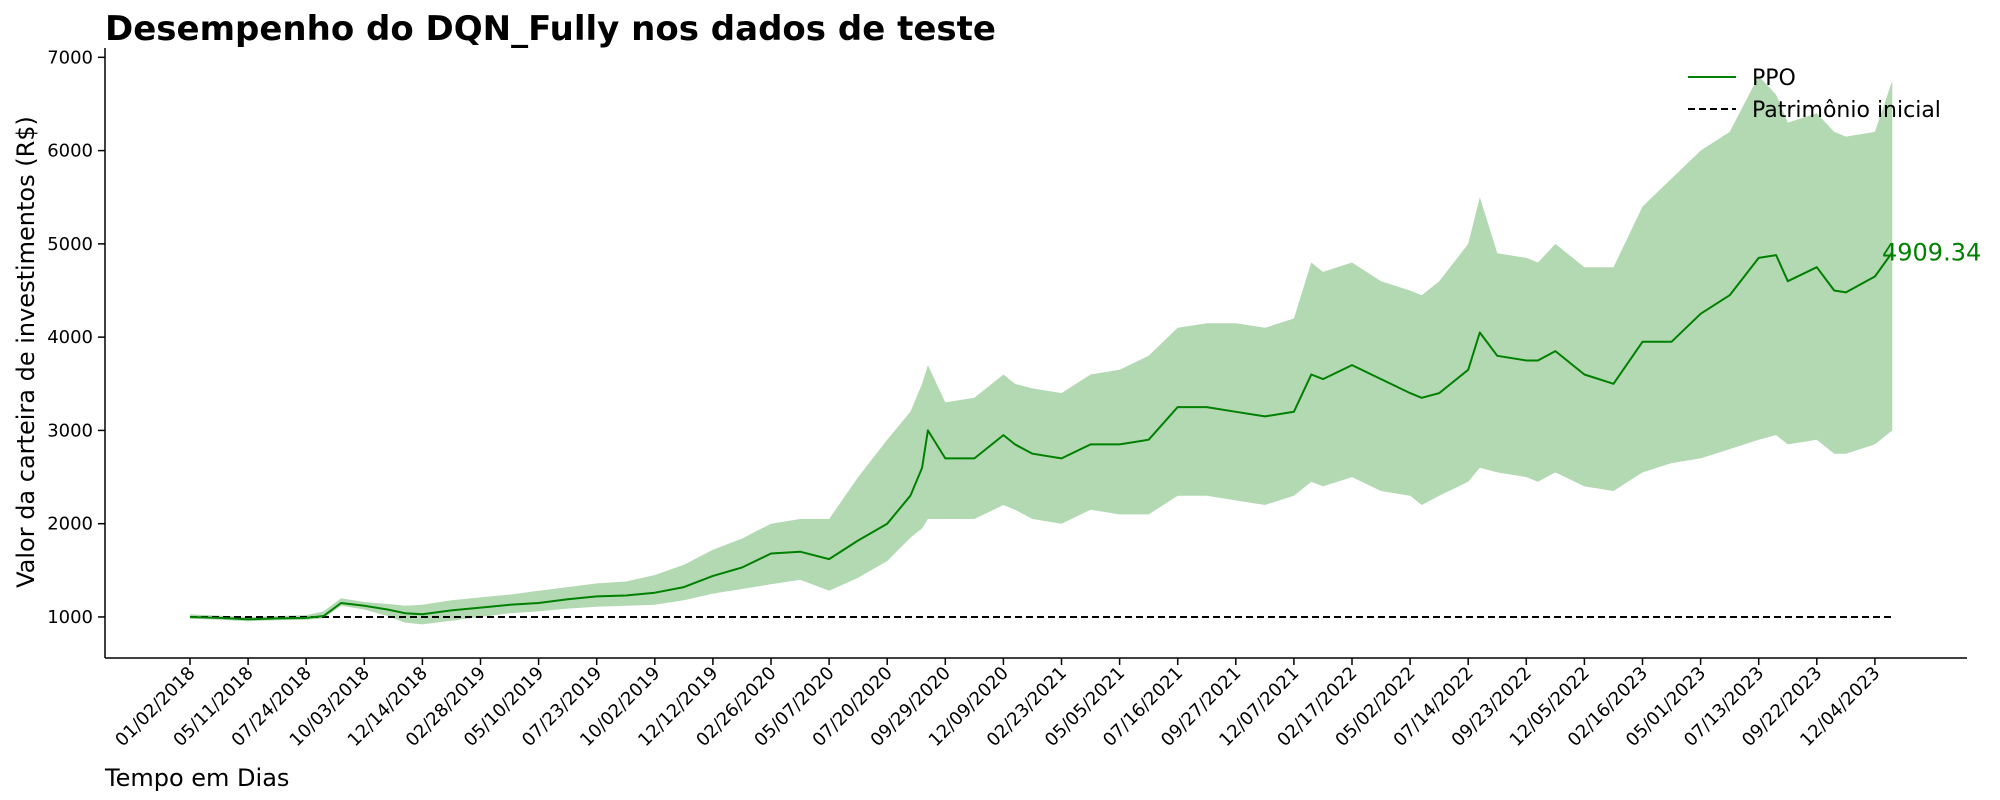 The width and height of the screenshot is (2000, 800). I want to click on y-tick-label: 7000, so click(70, 57).